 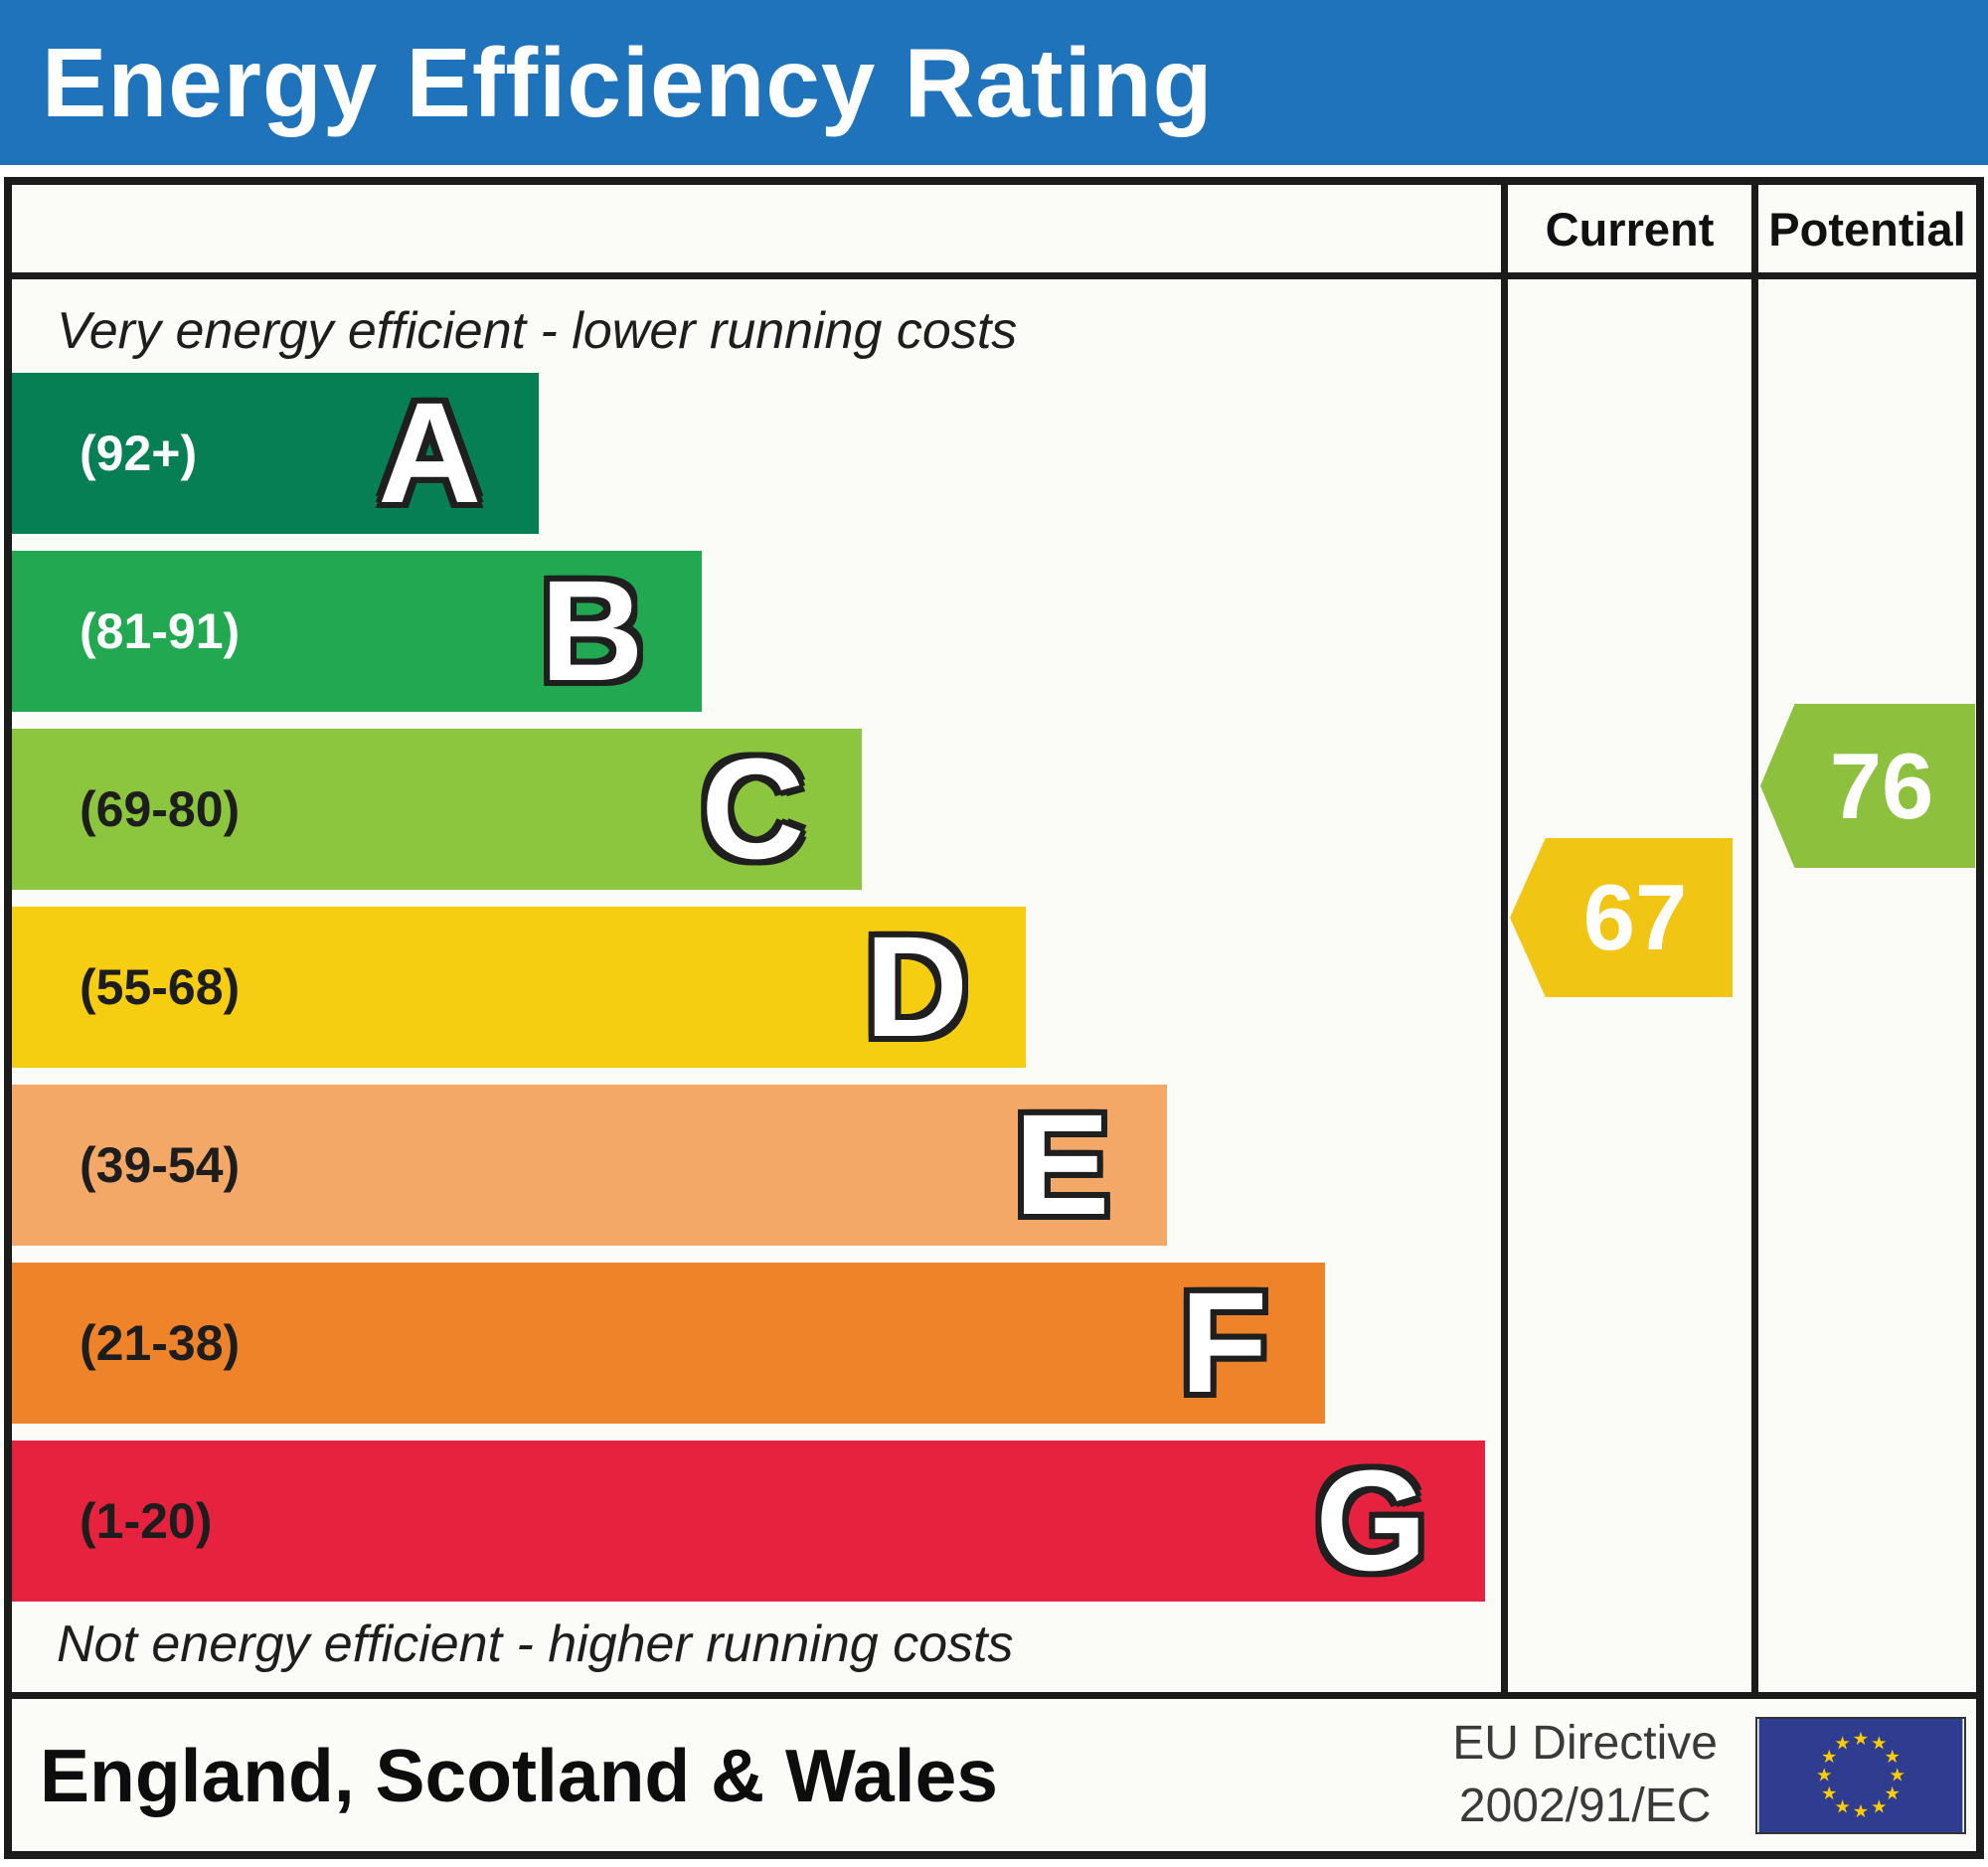 What do you see at coordinates (756, 232) in the screenshot?
I see `chart-header-cell` at bounding box center [756, 232].